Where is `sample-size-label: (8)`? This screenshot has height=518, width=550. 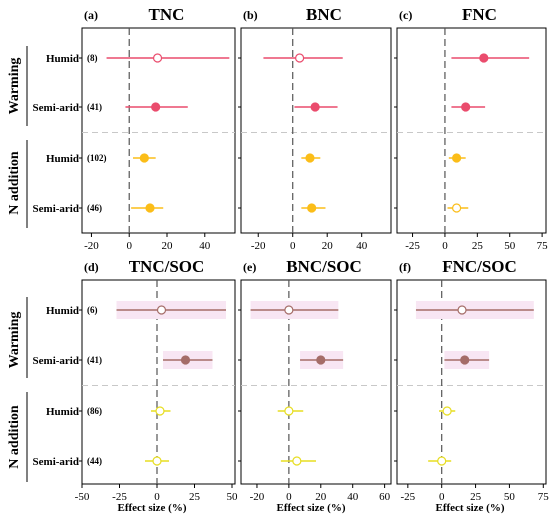 sample-size-label: (8) is located at coordinates (92, 58).